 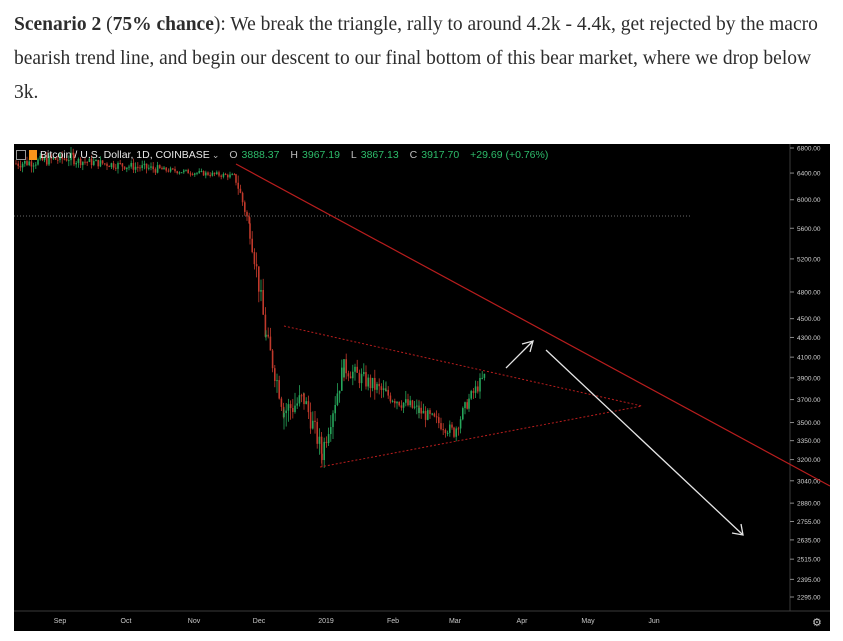 I want to click on price-tick-label: 2755.00, so click(x=809, y=522).